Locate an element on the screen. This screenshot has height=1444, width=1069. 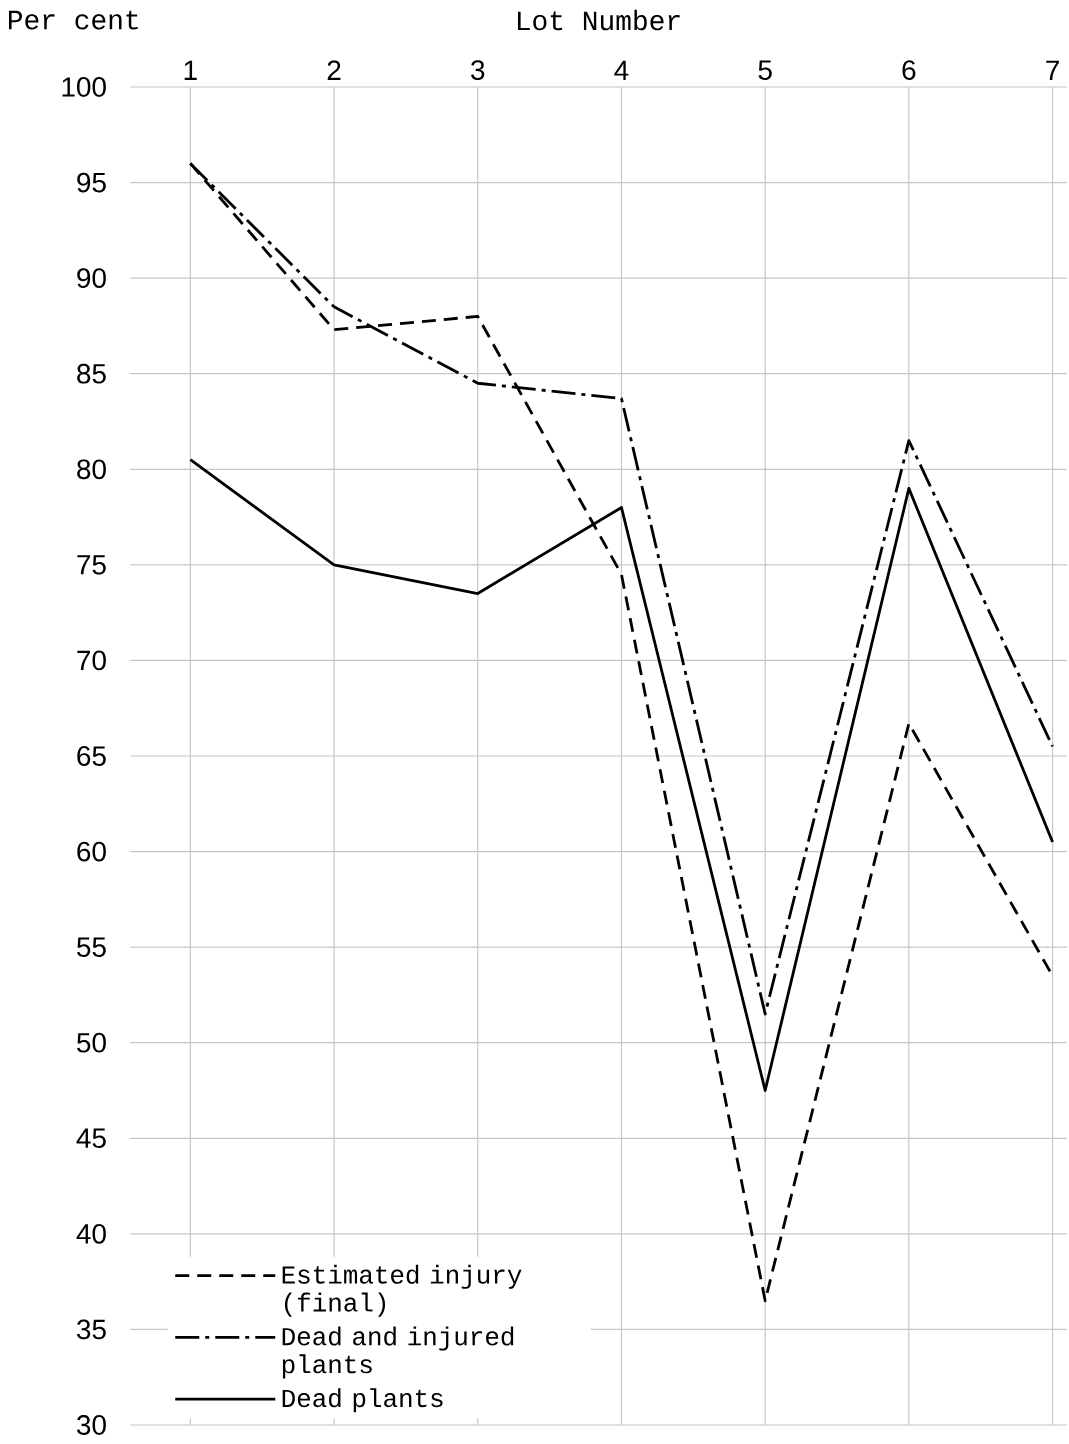
x-tick-label: 7 is located at coordinates (1052, 70).